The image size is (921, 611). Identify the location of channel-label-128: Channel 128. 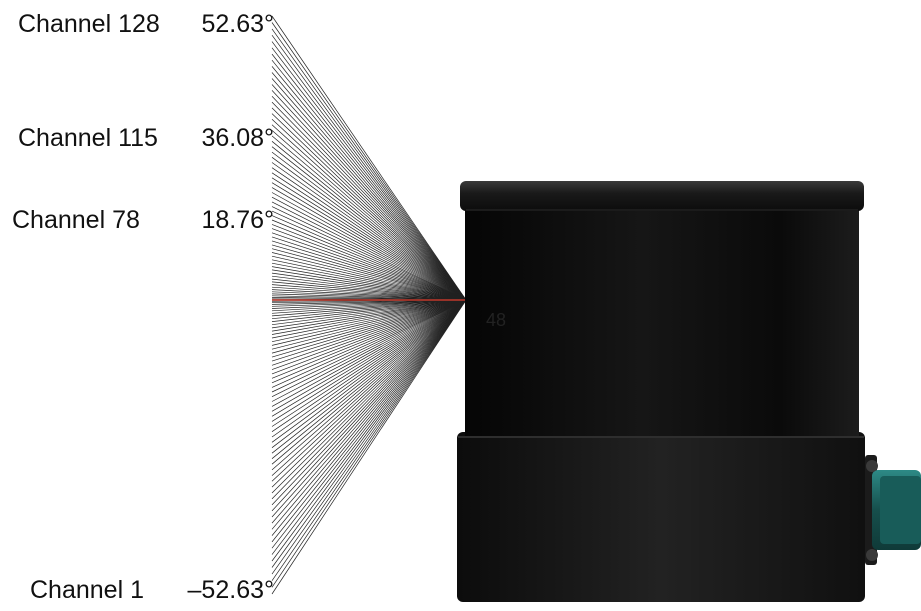
(89, 24).